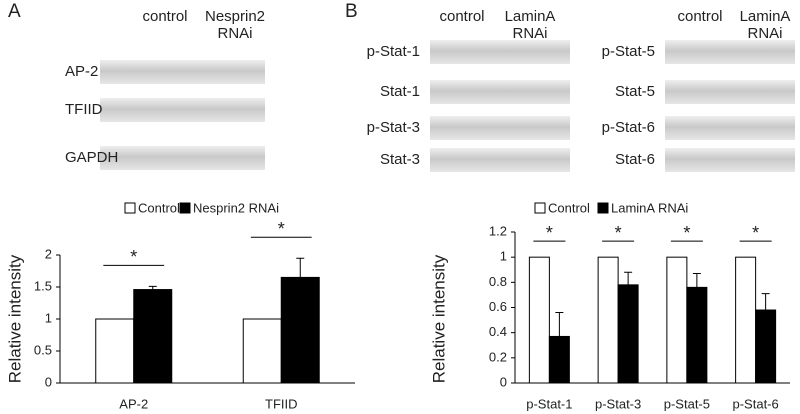 Image resolution: width=800 pixels, height=414 pixels. Describe the element at coordinates (498, 306) in the screenshot. I see `y-tick-label: 0.6` at that location.